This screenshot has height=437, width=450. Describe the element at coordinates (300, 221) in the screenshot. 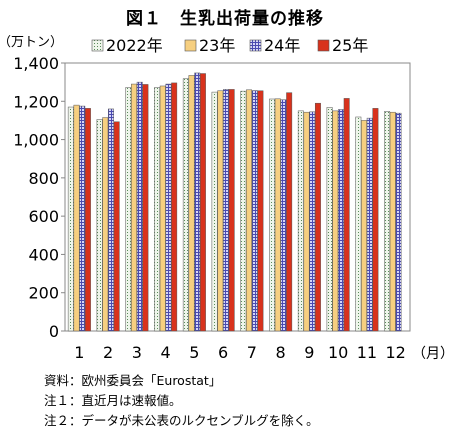

I see `bar-2022年-9` at that location.